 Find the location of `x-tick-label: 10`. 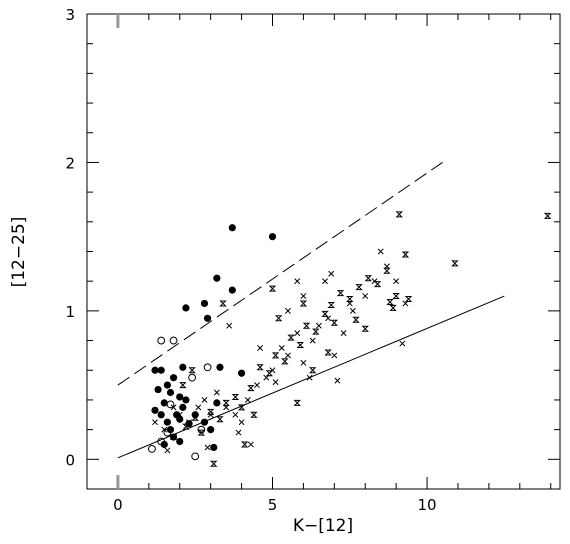

x-tick-label: 10 is located at coordinates (427, 505).